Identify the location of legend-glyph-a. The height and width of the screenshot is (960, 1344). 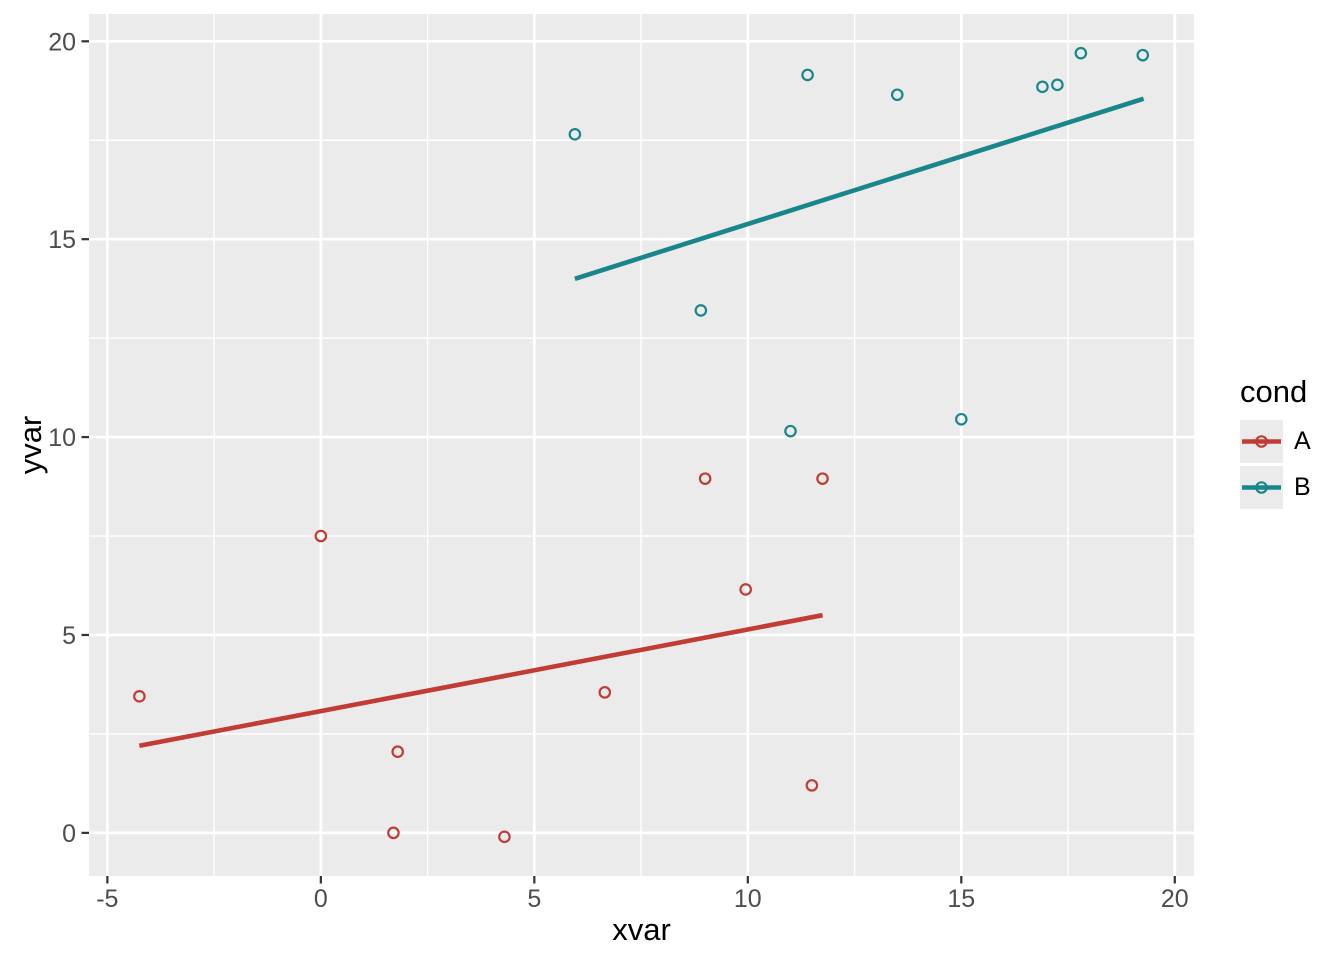
(1261, 441).